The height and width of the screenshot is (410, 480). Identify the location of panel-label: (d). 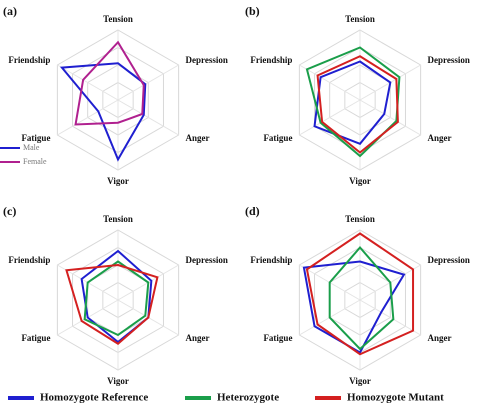
(252, 211).